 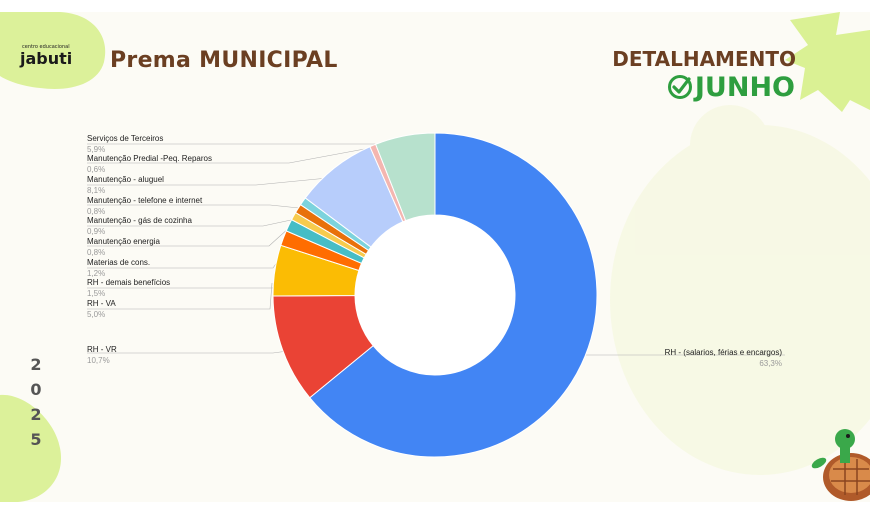 What do you see at coordinates (46, 58) in the screenshot?
I see `logo-text: jabuti` at bounding box center [46, 58].